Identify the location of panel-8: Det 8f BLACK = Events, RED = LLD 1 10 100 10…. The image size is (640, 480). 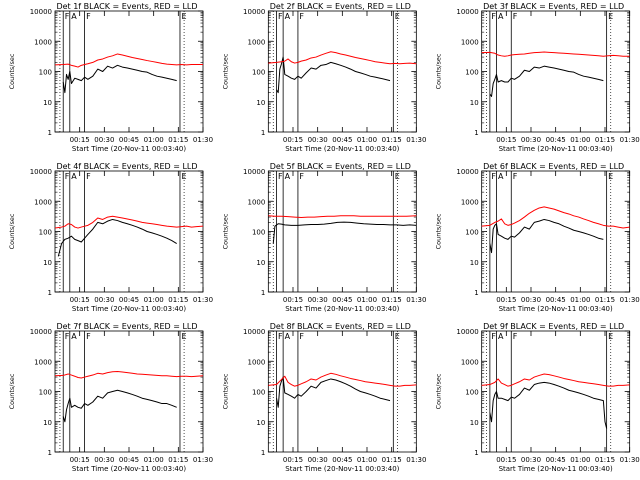
(323, 397).